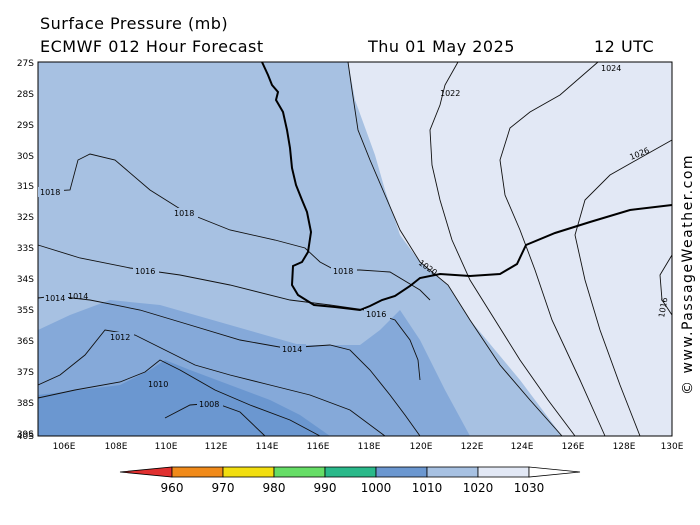 The width and height of the screenshot is (700, 525). Describe the element at coordinates (25, 64) in the screenshot. I see `lat-label: 27S` at that location.